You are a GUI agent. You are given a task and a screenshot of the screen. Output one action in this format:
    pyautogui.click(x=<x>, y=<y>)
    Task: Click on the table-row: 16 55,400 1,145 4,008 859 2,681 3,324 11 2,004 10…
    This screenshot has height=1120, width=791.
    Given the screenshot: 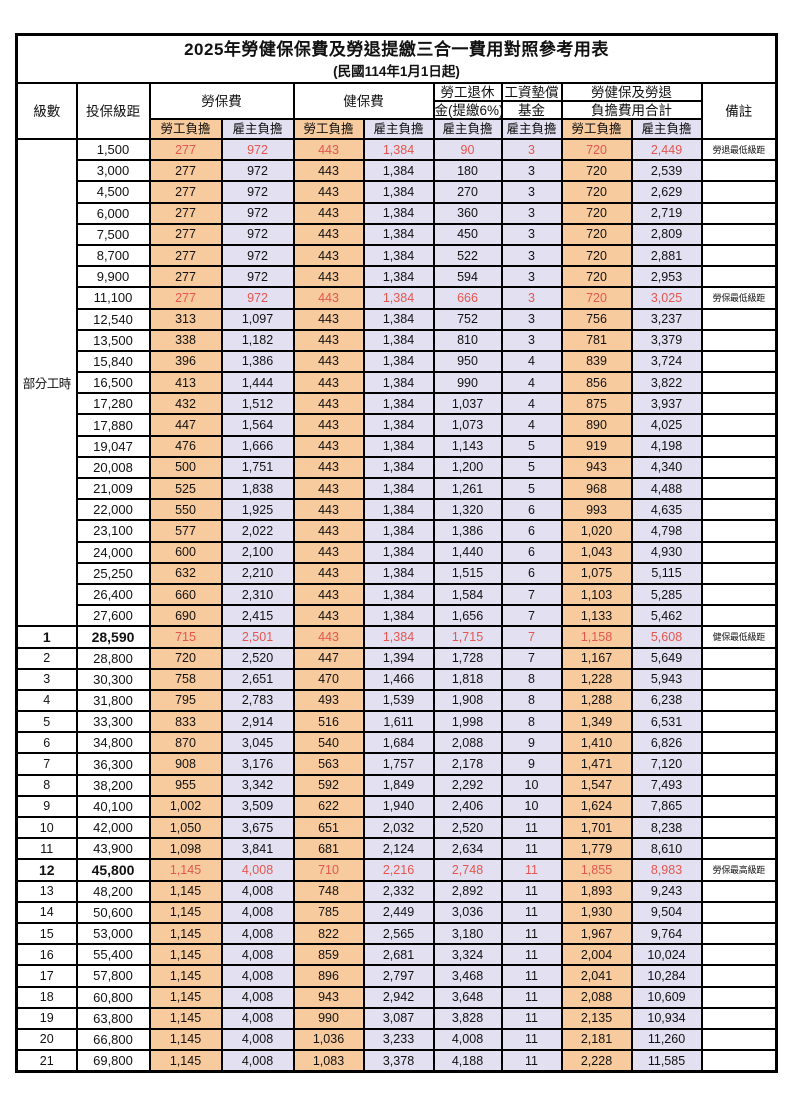 What is the action you would take?
    pyautogui.click(x=396, y=955)
    